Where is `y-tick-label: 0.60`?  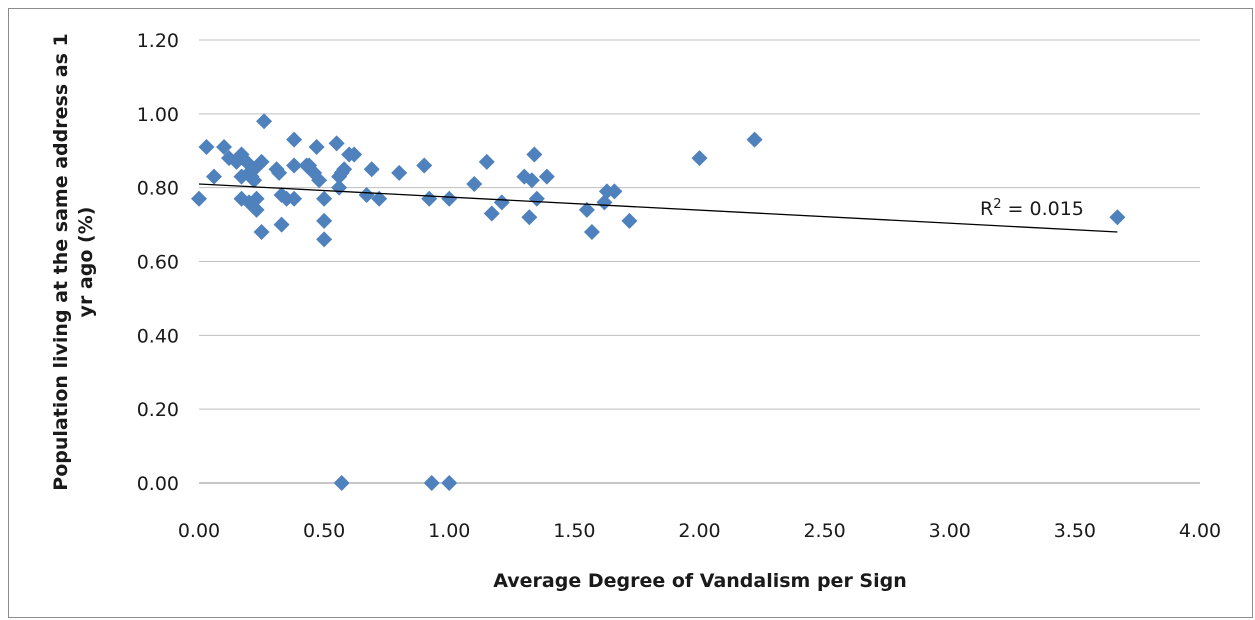
y-tick-label: 0.60 is located at coordinates (158, 263).